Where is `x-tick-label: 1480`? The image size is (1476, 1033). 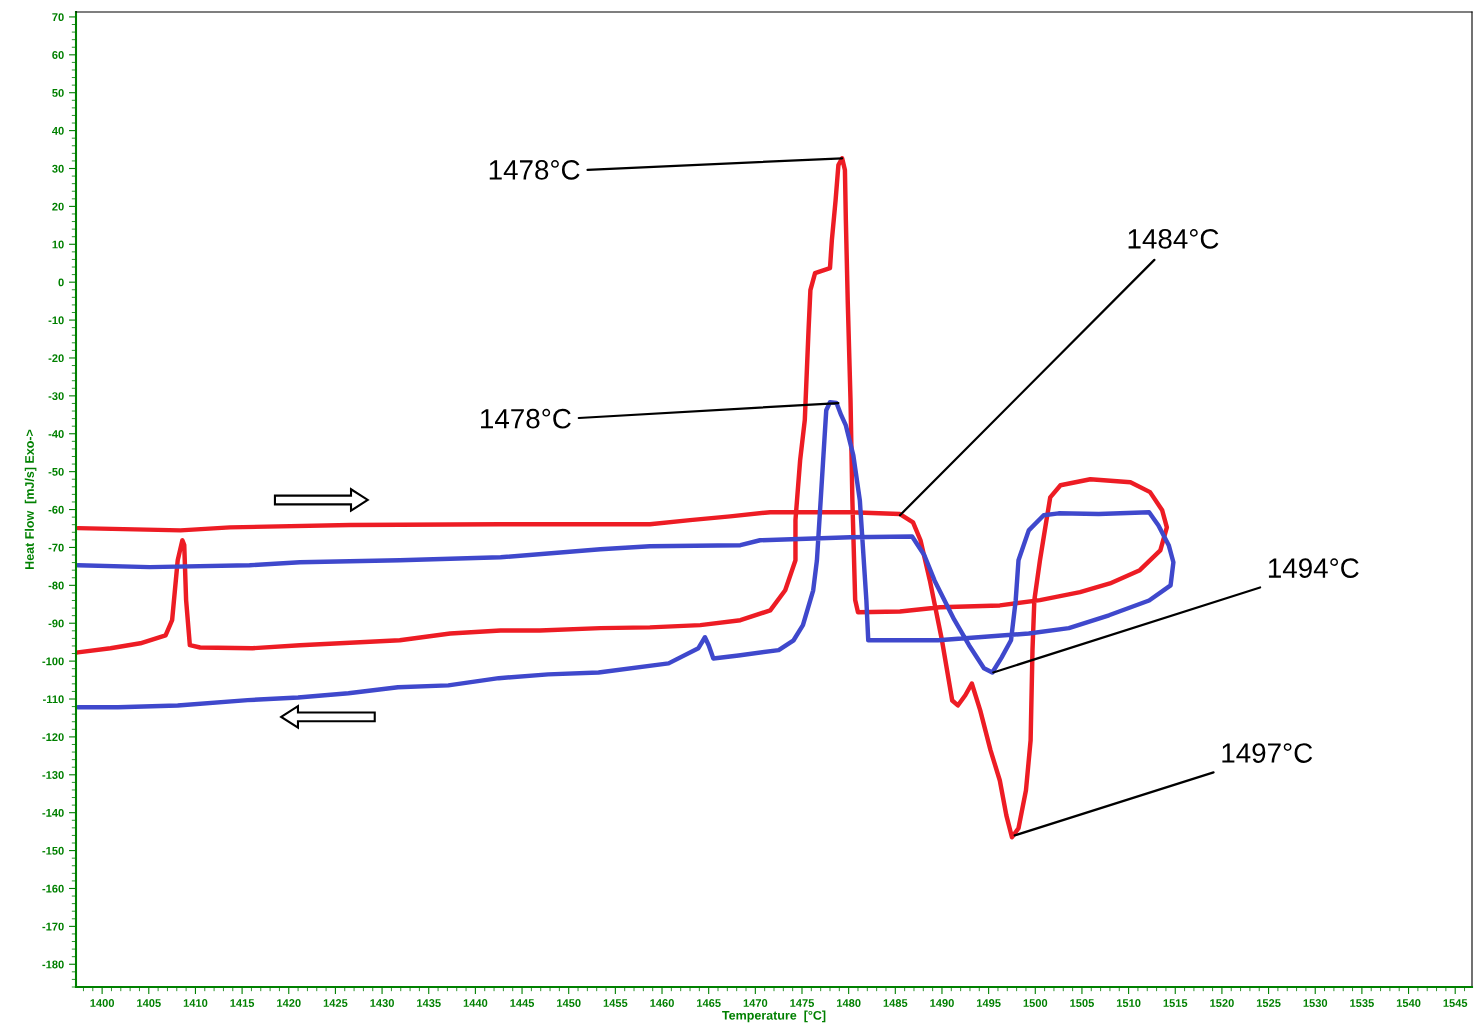
x-tick-label: 1480 is located at coordinates (848, 1003).